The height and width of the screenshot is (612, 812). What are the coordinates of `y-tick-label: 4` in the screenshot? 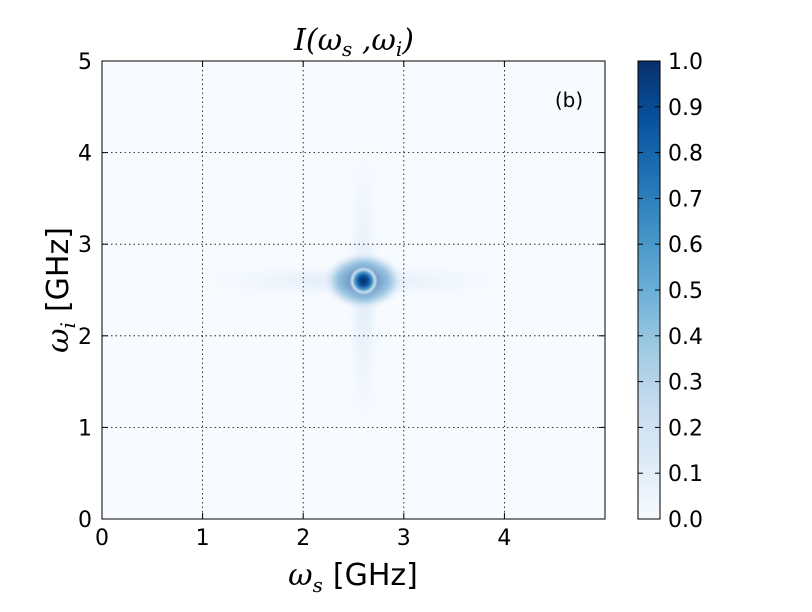 It's located at (85, 154).